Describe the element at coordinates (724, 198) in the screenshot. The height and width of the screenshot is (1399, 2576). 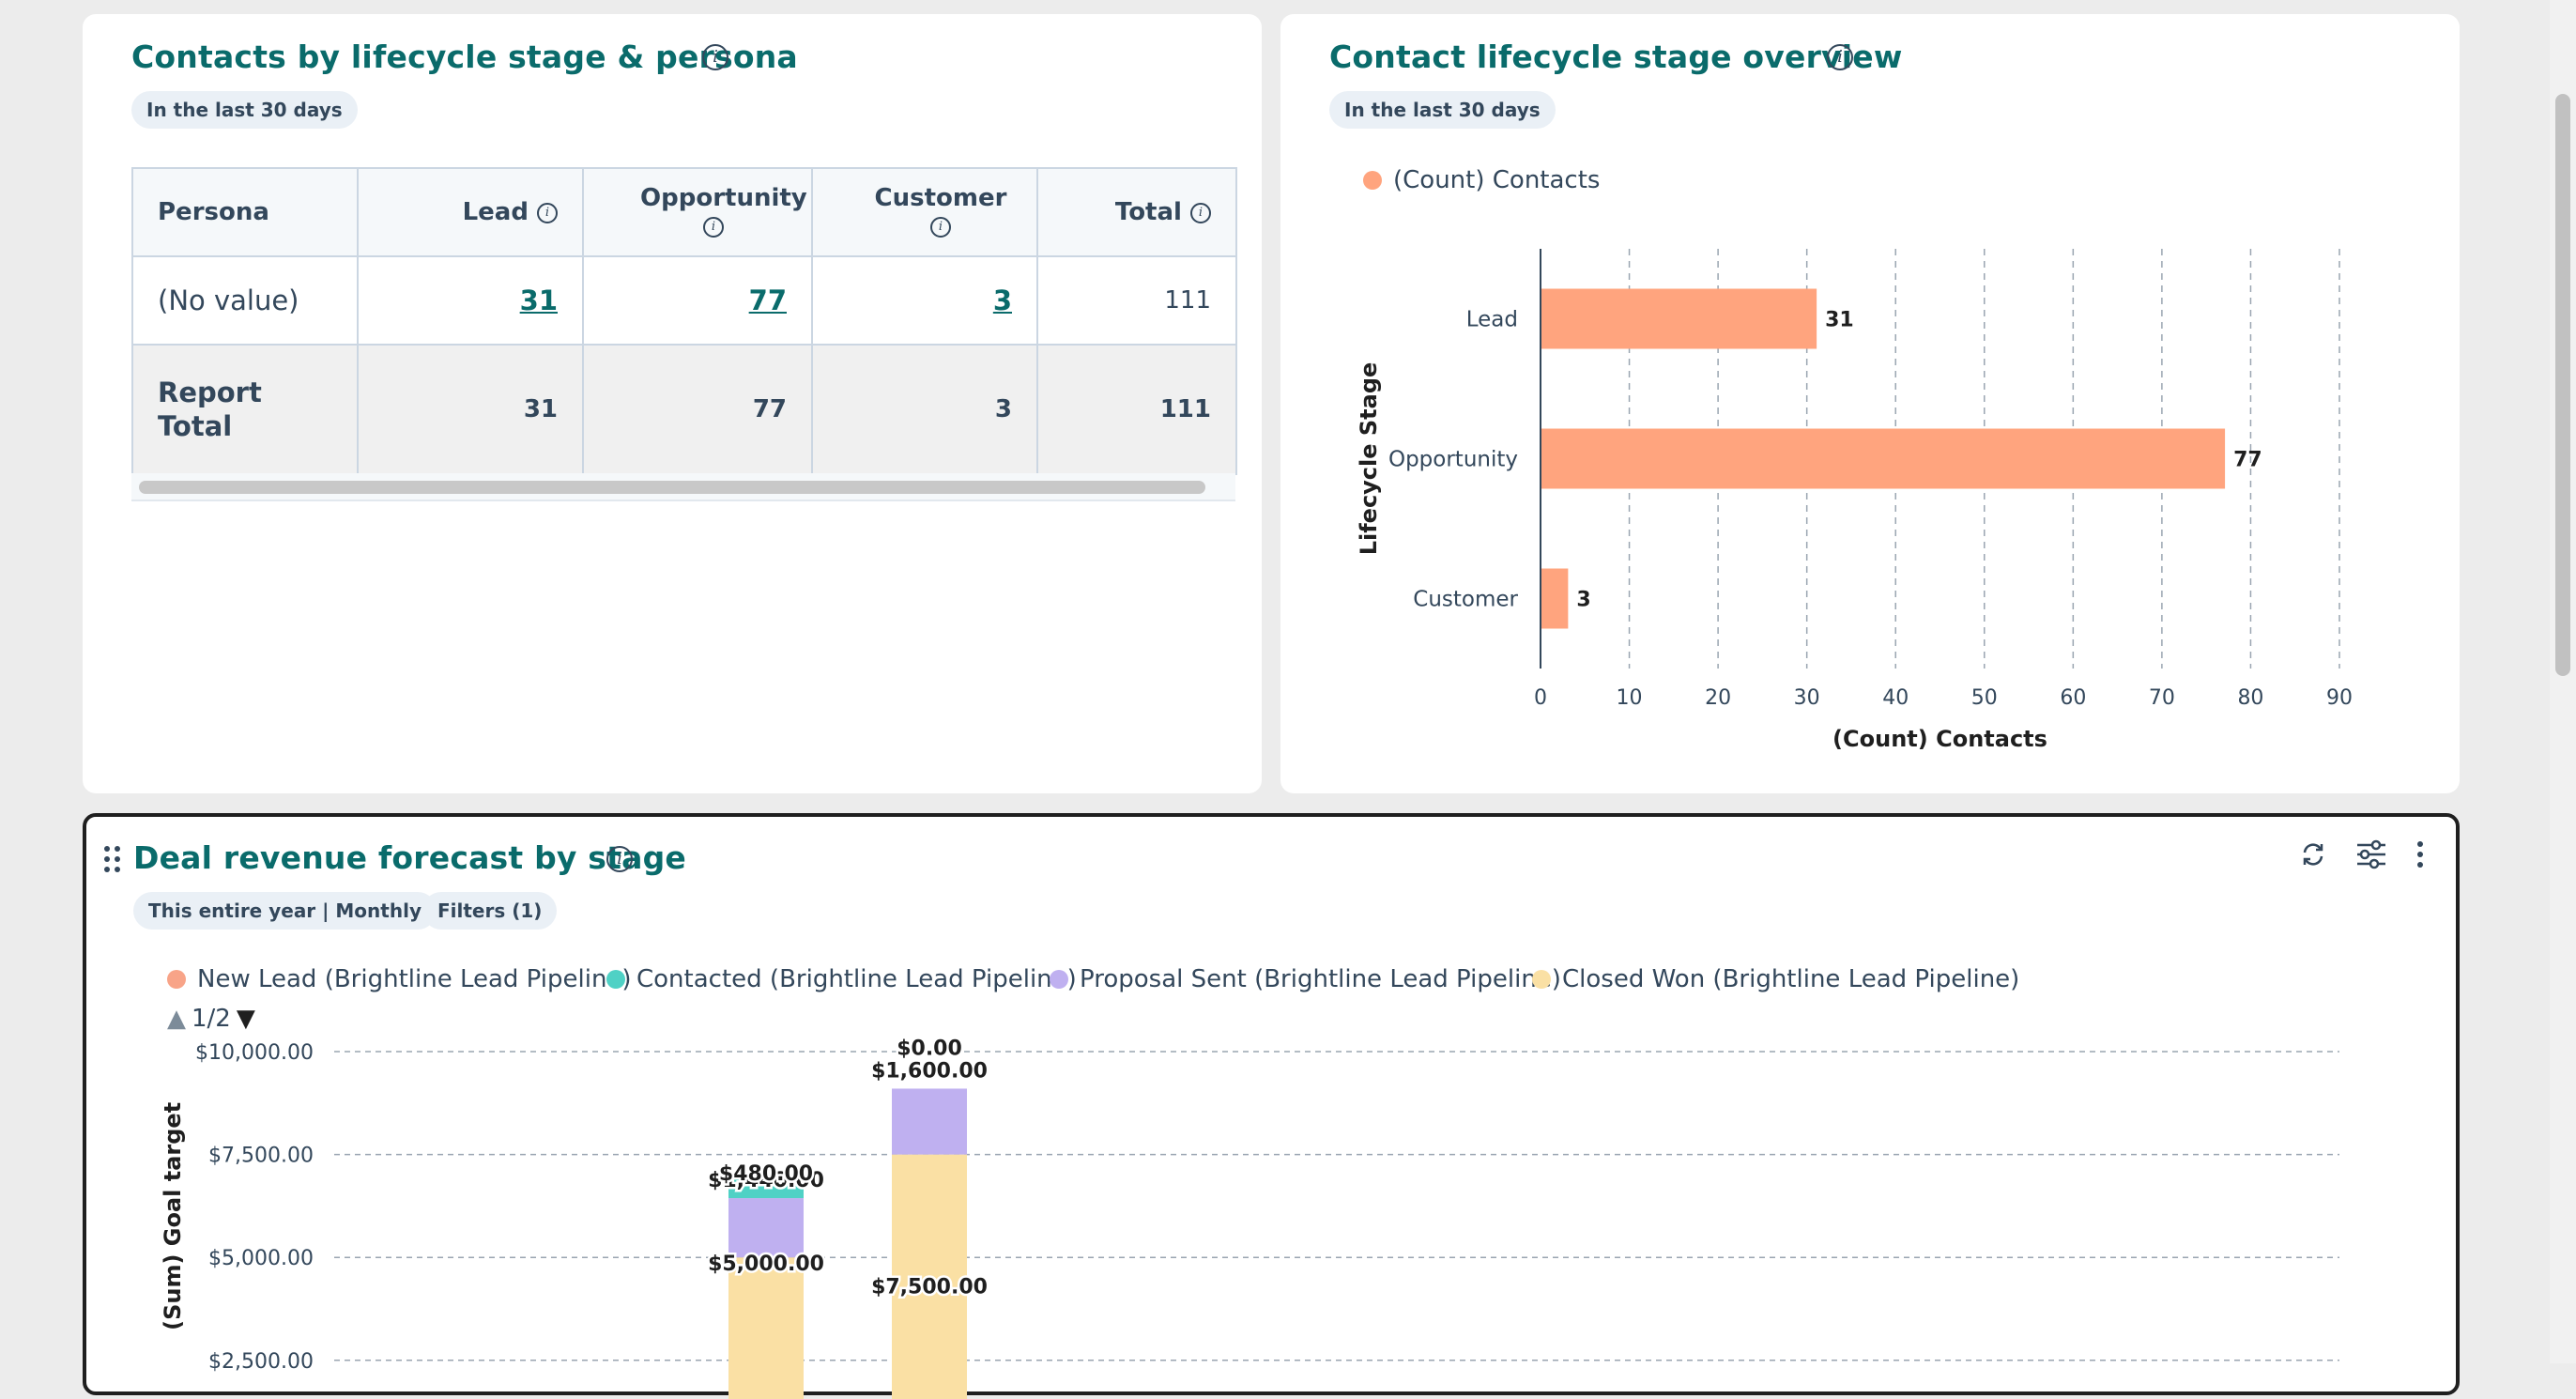
I see `header-label: Opportunity` at that location.